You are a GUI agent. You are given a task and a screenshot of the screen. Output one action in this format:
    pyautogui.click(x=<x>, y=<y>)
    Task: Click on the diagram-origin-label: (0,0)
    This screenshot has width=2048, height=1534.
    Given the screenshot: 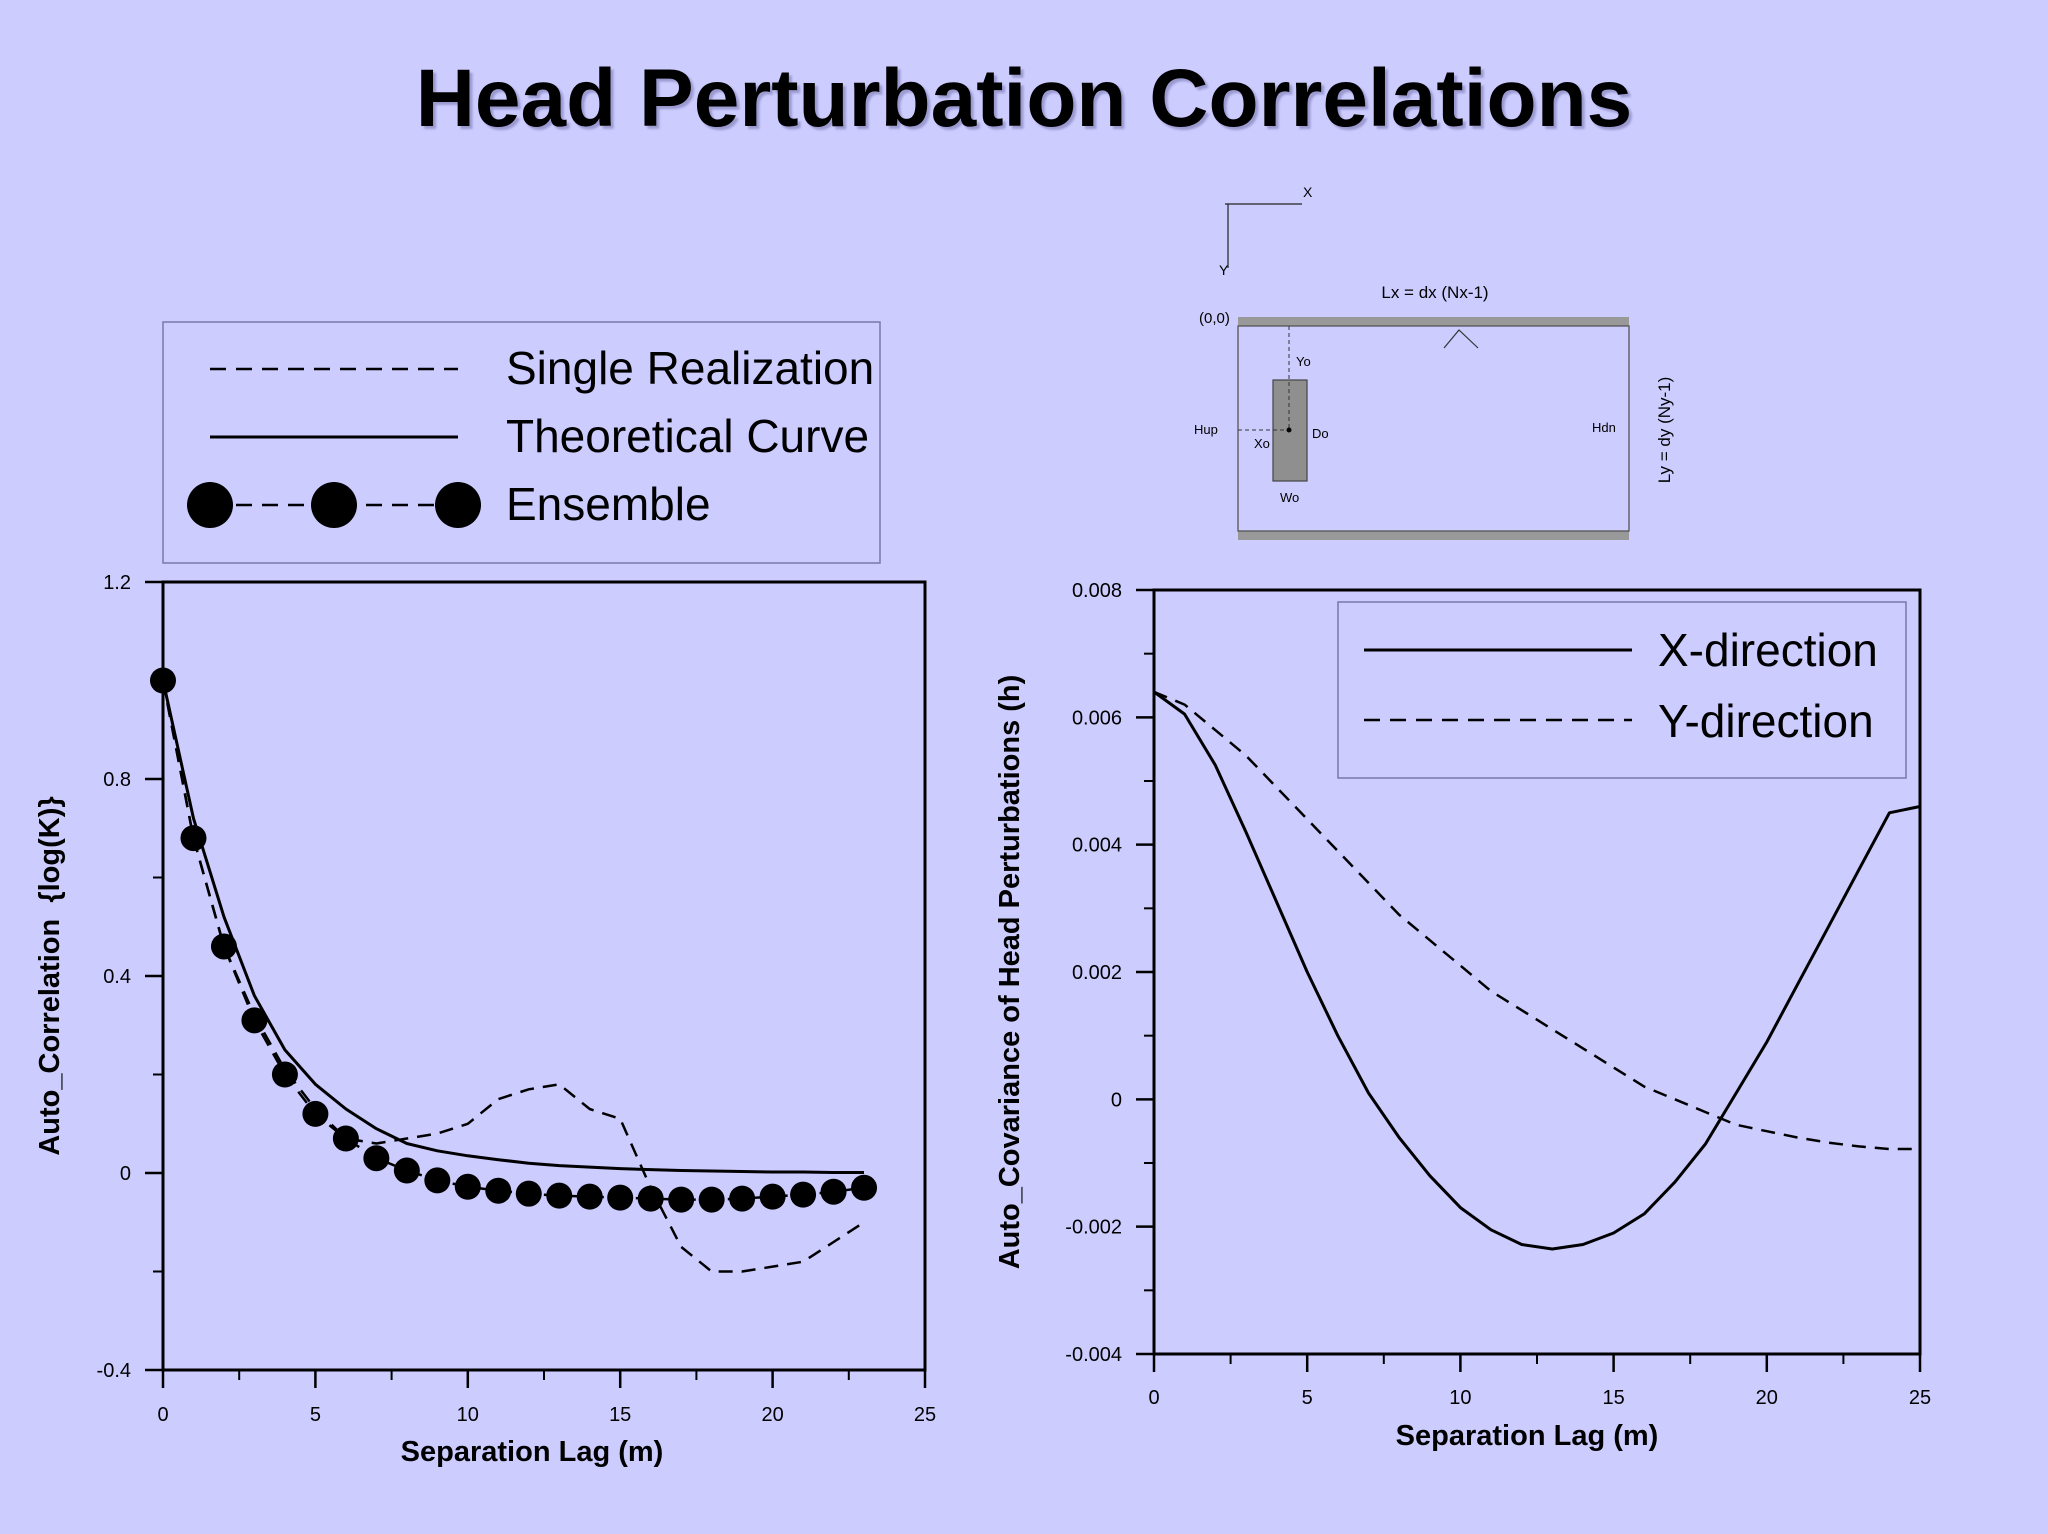 What is the action you would take?
    pyautogui.click(x=1214, y=318)
    